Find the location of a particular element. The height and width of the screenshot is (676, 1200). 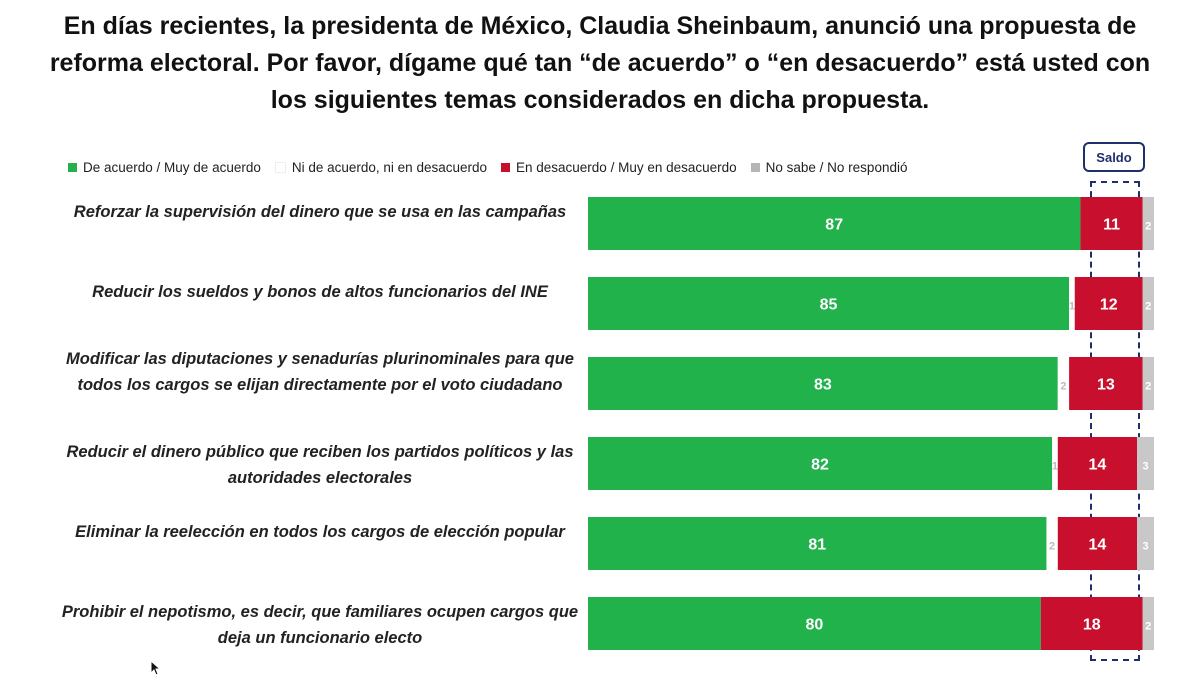

bar-data-label-agree: 83 is located at coordinates (823, 385).